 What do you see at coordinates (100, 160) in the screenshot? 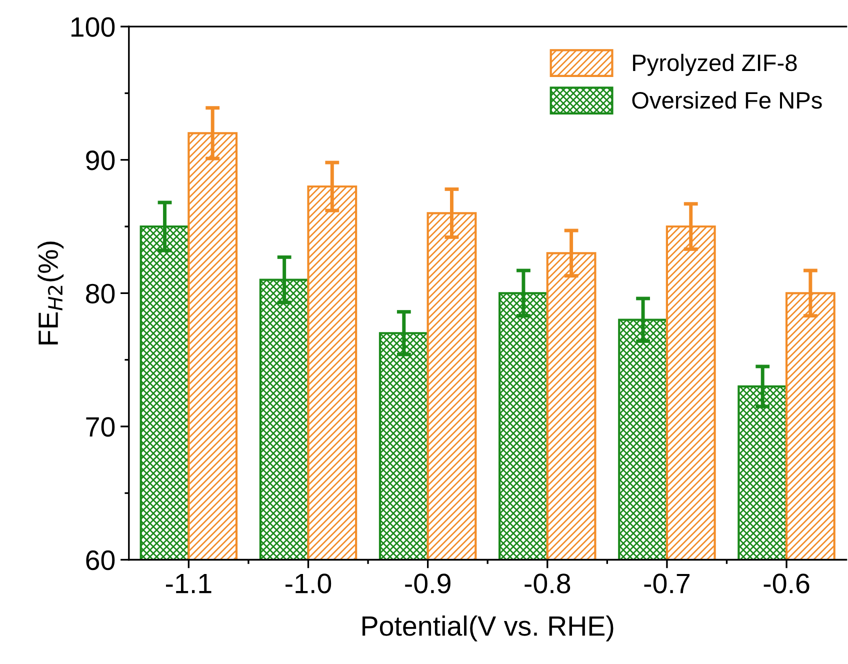
I see `y-tick-label: 90` at bounding box center [100, 160].